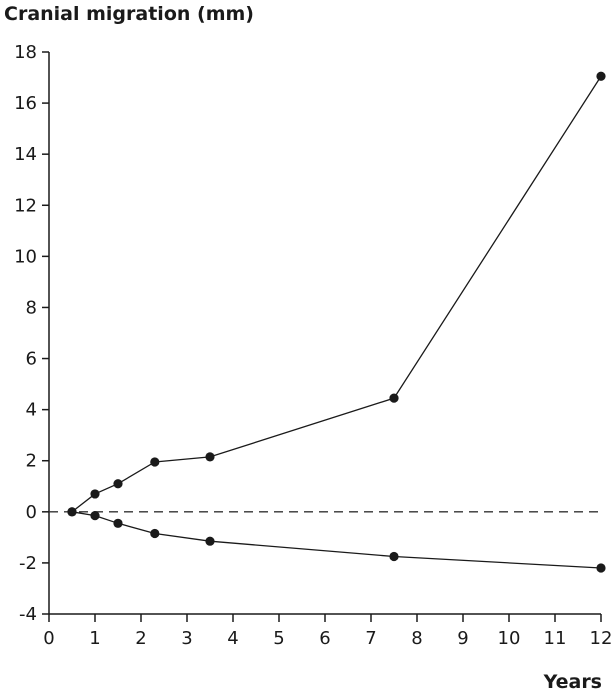  I want to click on y-tick-label: 18, so click(25, 52).